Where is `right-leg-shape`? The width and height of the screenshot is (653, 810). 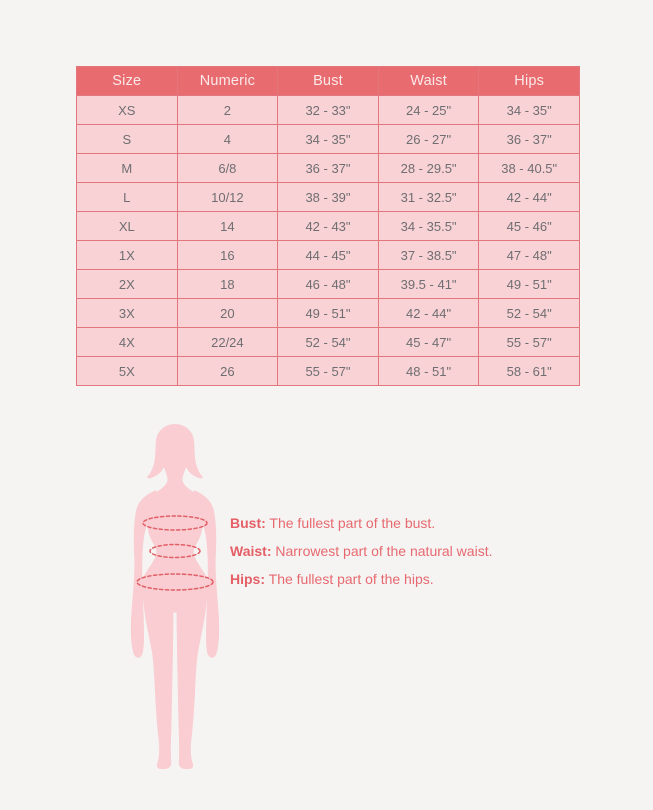 right-leg-shape is located at coordinates (191, 683).